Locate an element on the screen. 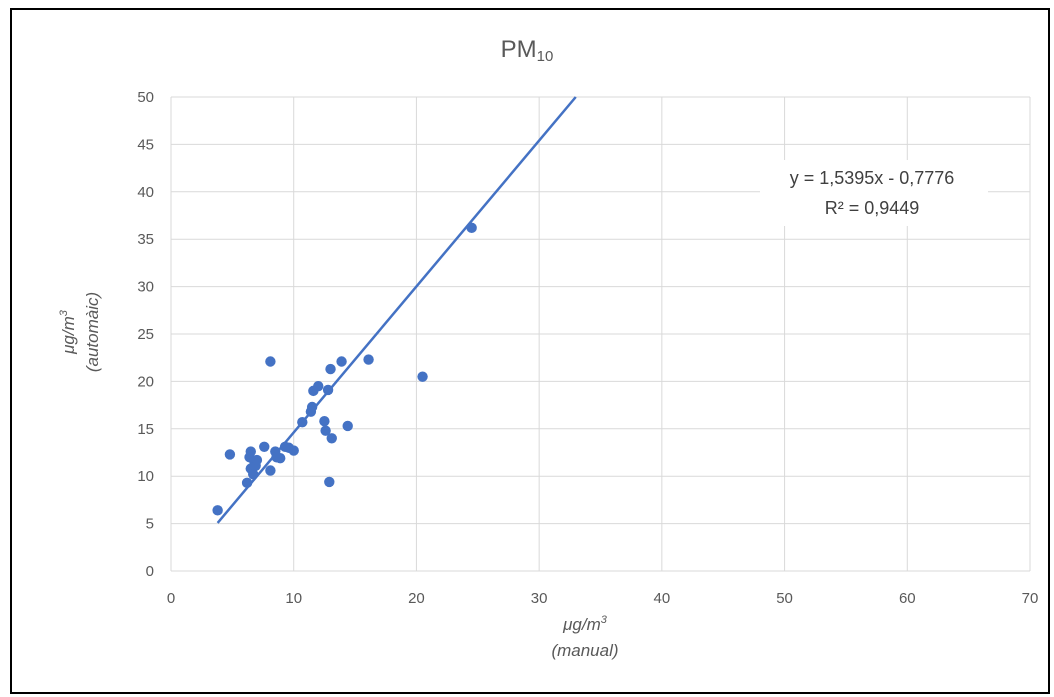 This screenshot has height=697, width=1054. x-axis-title-unit: μg/m is located at coordinates (581, 624).